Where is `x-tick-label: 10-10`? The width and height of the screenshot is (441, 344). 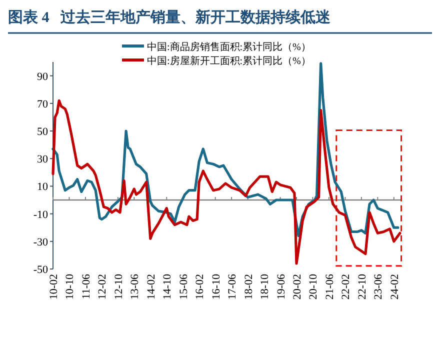
x-tick-label: 10-10 is located at coordinates (70, 287).